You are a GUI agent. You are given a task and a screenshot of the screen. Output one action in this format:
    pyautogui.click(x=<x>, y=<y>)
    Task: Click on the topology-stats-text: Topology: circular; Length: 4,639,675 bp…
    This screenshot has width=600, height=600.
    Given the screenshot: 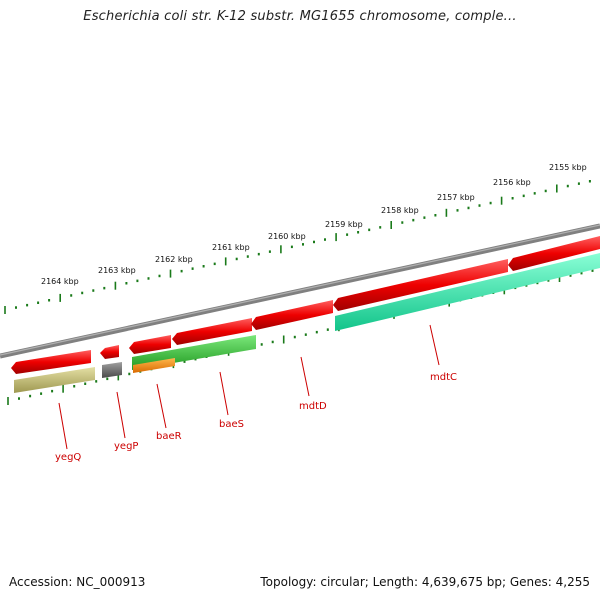 What is the action you would take?
    pyautogui.click(x=425, y=582)
    